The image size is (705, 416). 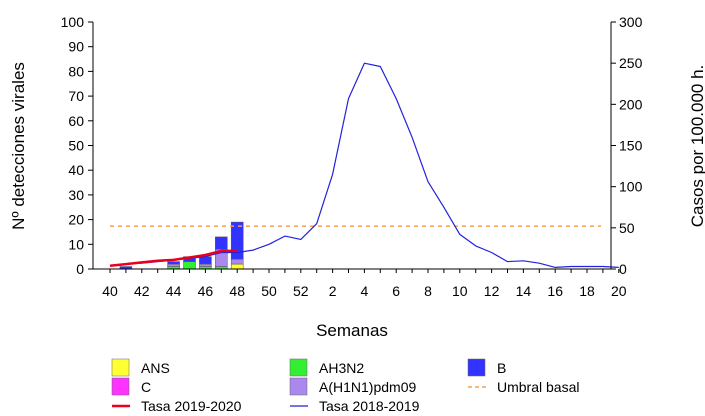 What do you see at coordinates (501, 368) in the screenshot?
I see `legend-label: B` at bounding box center [501, 368].